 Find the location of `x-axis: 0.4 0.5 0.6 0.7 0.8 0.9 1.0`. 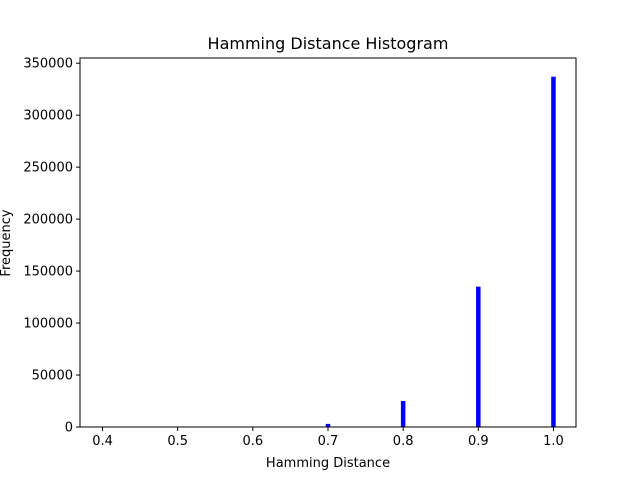

x-axis: 0.4 0.5 0.6 0.7 0.8 0.9 1.0 is located at coordinates (328, 438).